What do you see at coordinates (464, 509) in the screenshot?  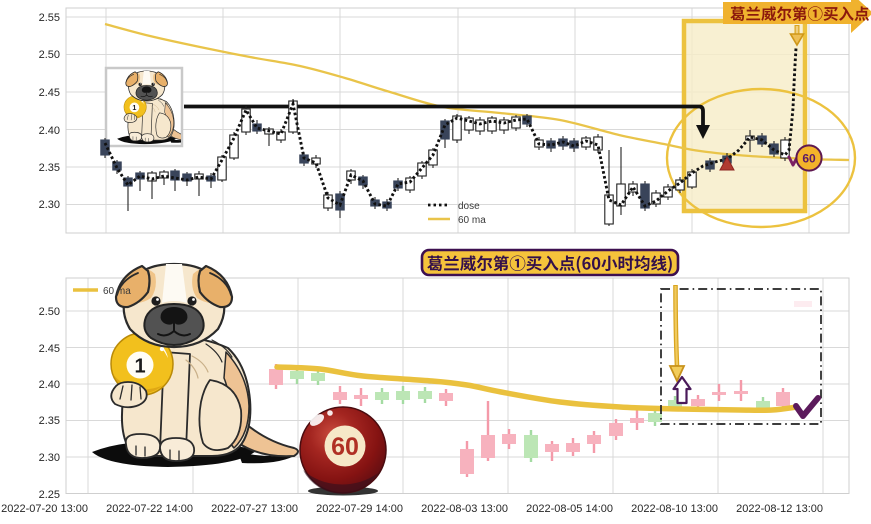 I see `svg-text: 2022-08-03 13:00` at bounding box center [464, 509].